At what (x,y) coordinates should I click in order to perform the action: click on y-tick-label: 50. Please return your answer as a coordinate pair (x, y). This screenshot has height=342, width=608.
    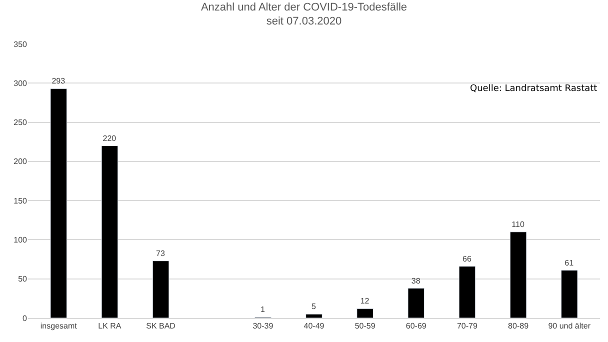
    Looking at the image, I should click on (23, 279).